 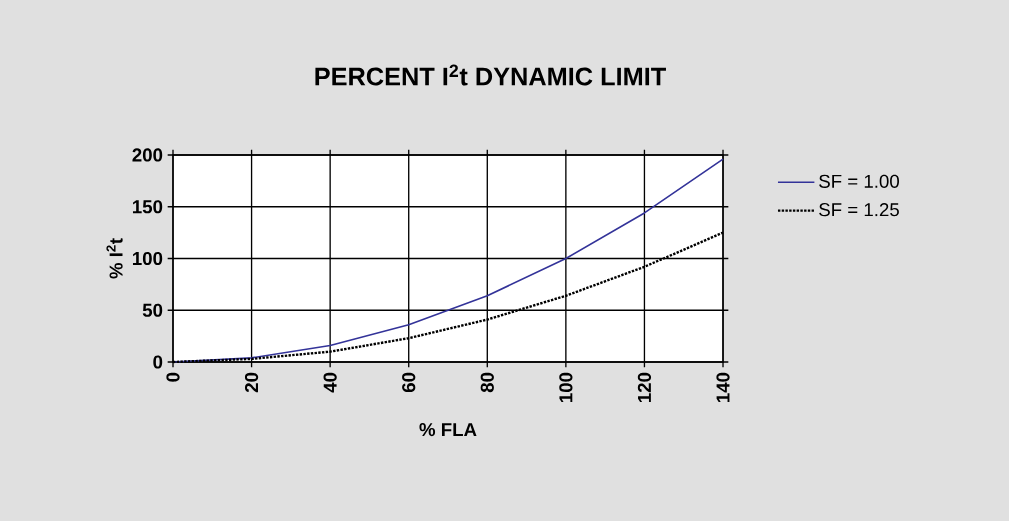 I want to click on x-tick-label: 40, so click(x=330, y=382).